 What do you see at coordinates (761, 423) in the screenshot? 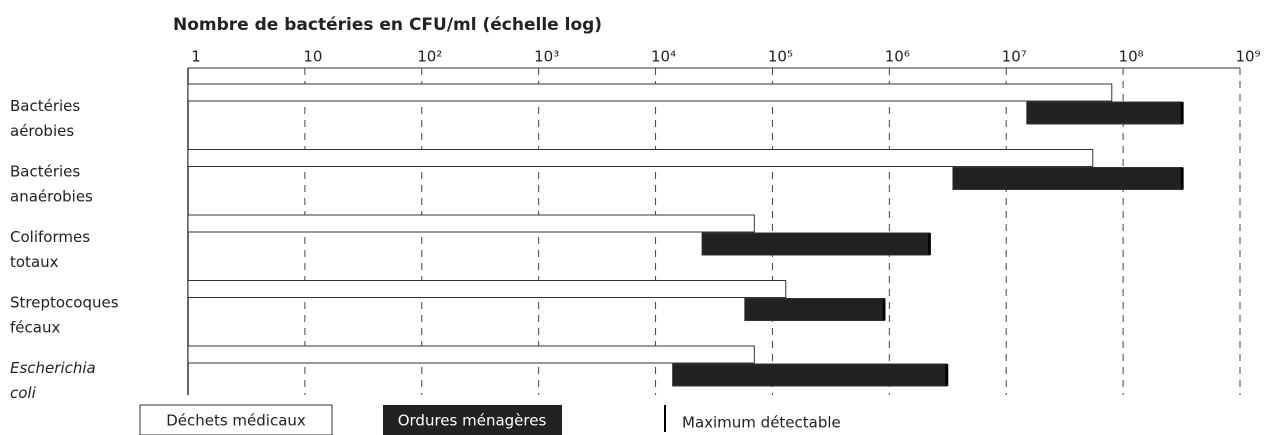
I see `legend-label: Maximum détectable` at bounding box center [761, 423].